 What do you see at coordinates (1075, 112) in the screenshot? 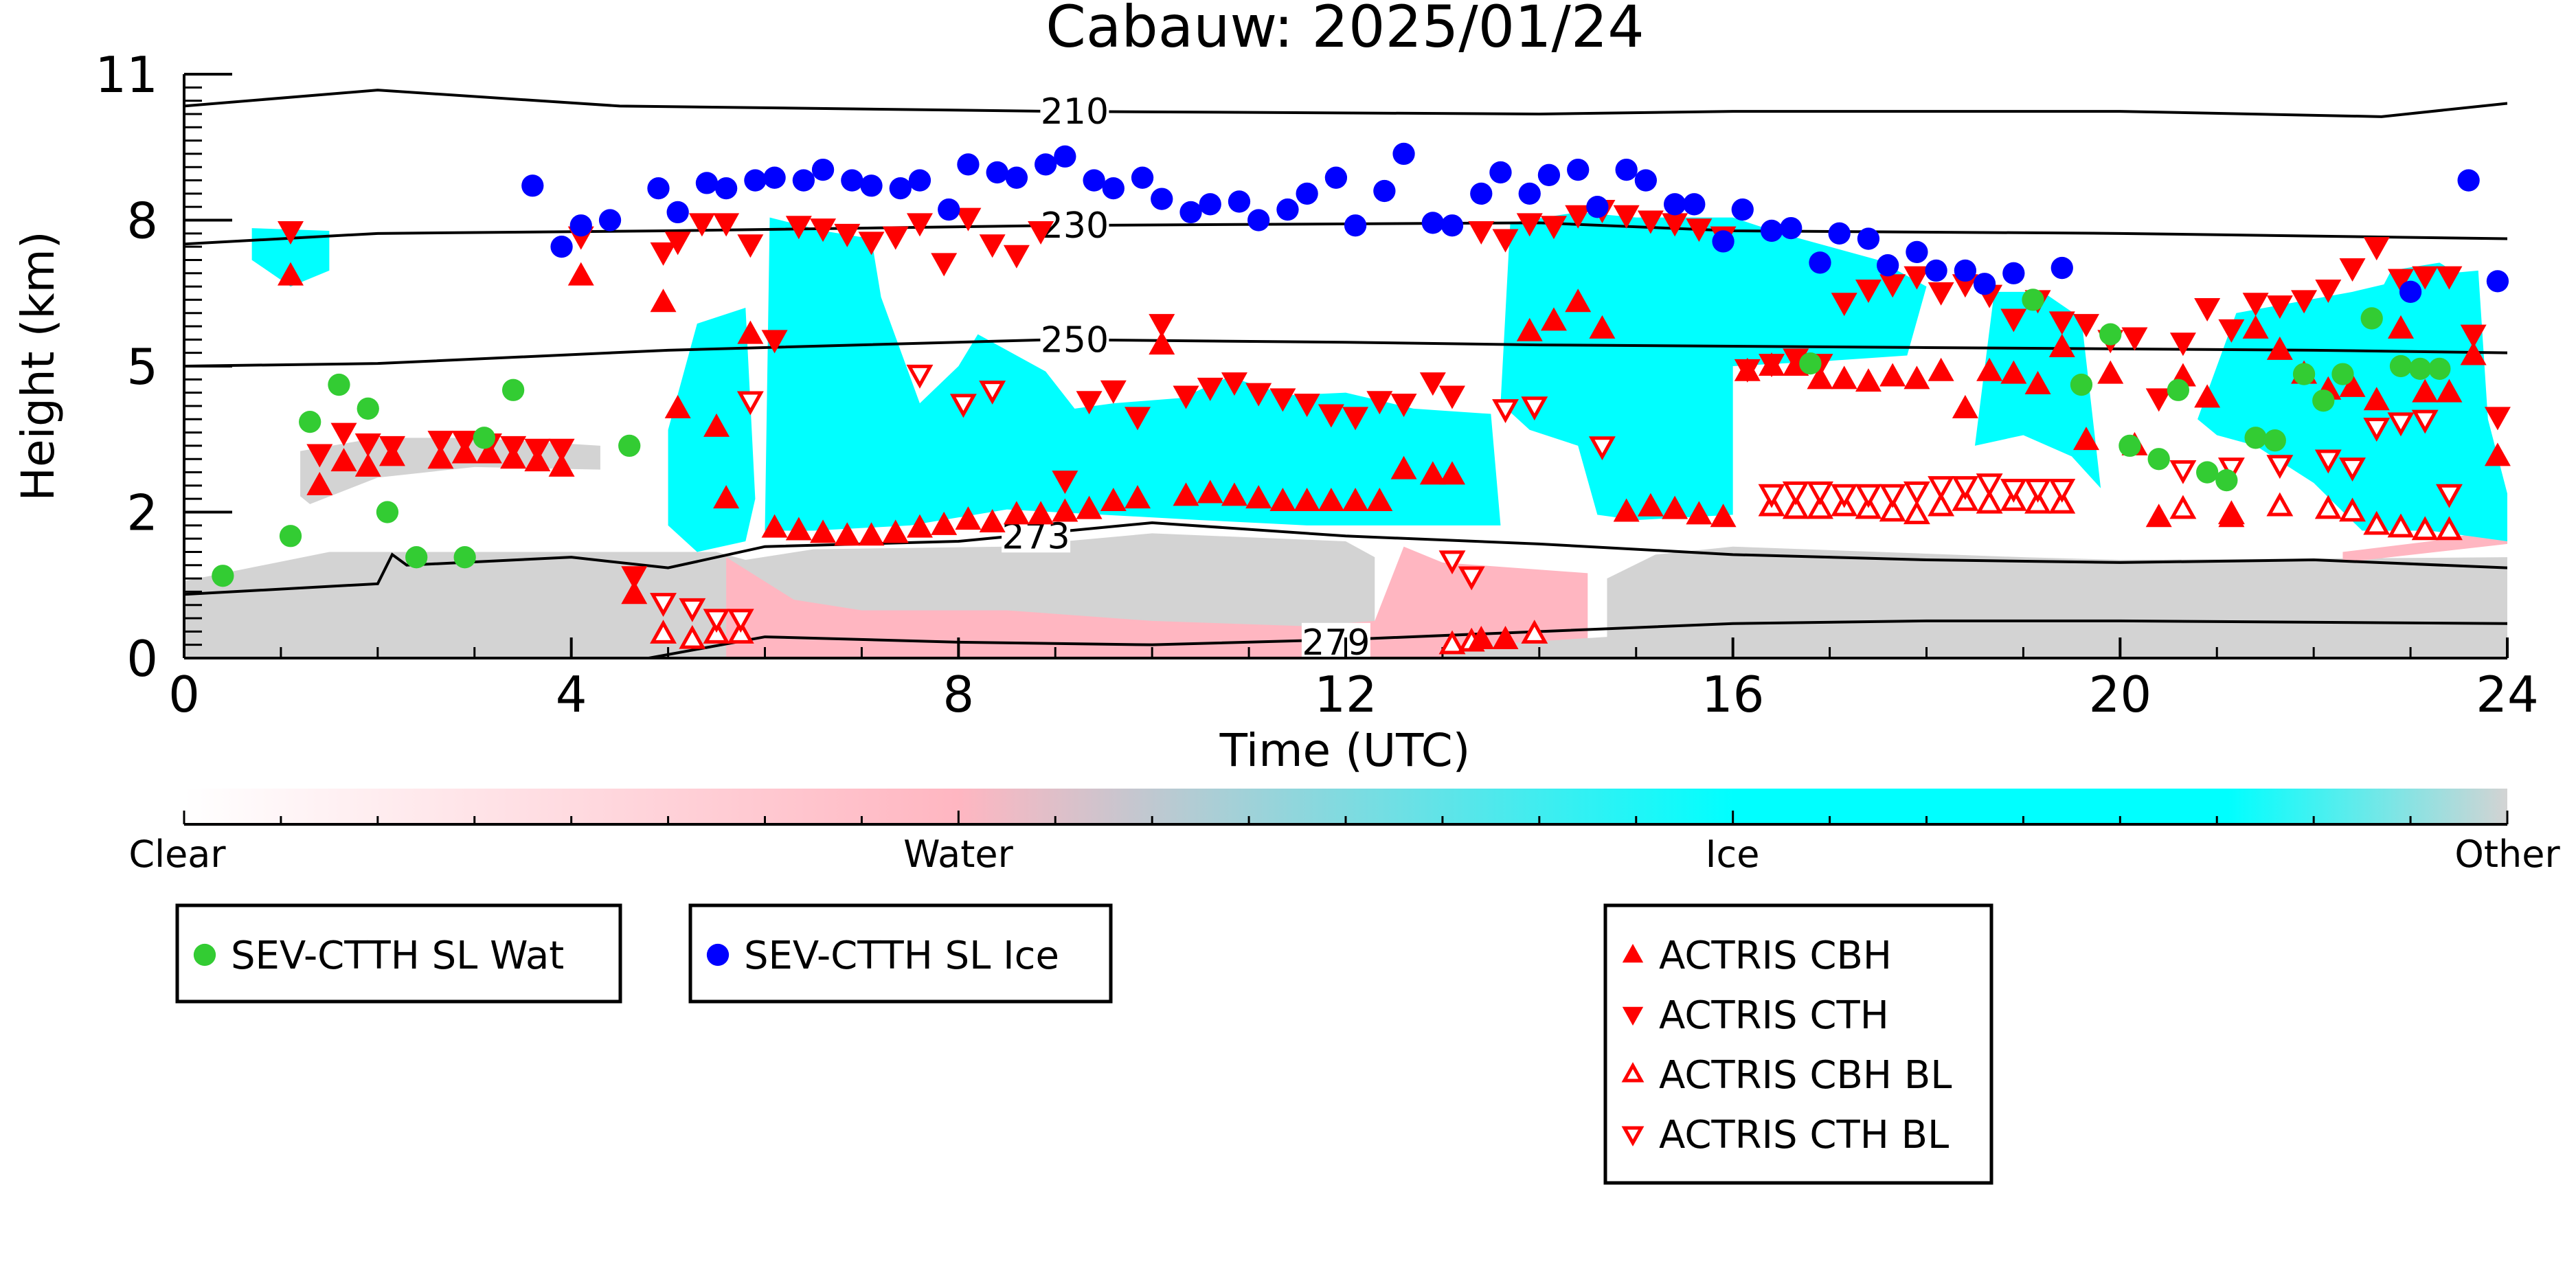
I see `isotherm-label-210: 210` at bounding box center [1075, 112].